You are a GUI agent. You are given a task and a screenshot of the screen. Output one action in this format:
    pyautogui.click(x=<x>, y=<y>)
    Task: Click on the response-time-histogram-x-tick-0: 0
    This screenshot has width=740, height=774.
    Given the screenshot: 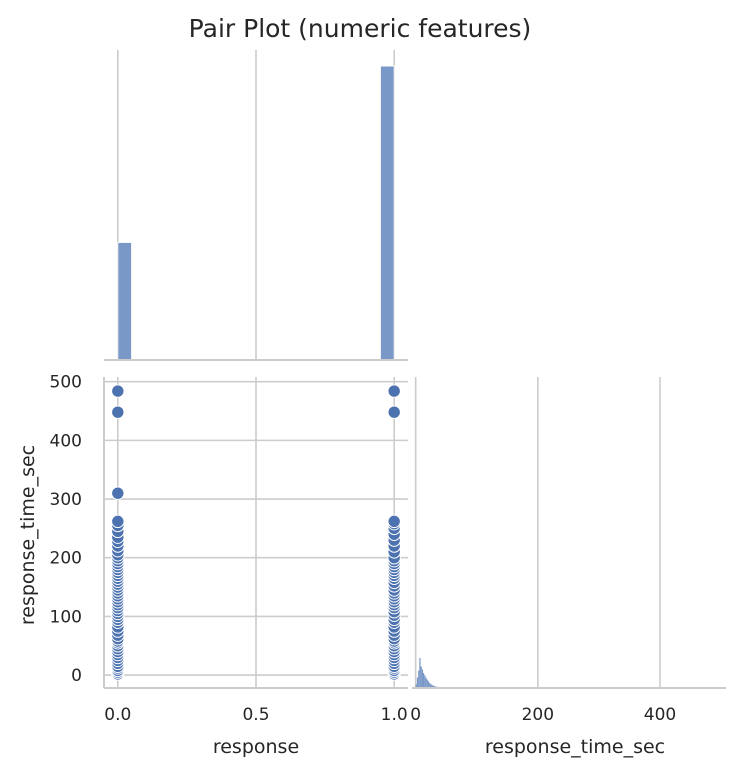 What is the action you would take?
    pyautogui.click(x=415, y=715)
    